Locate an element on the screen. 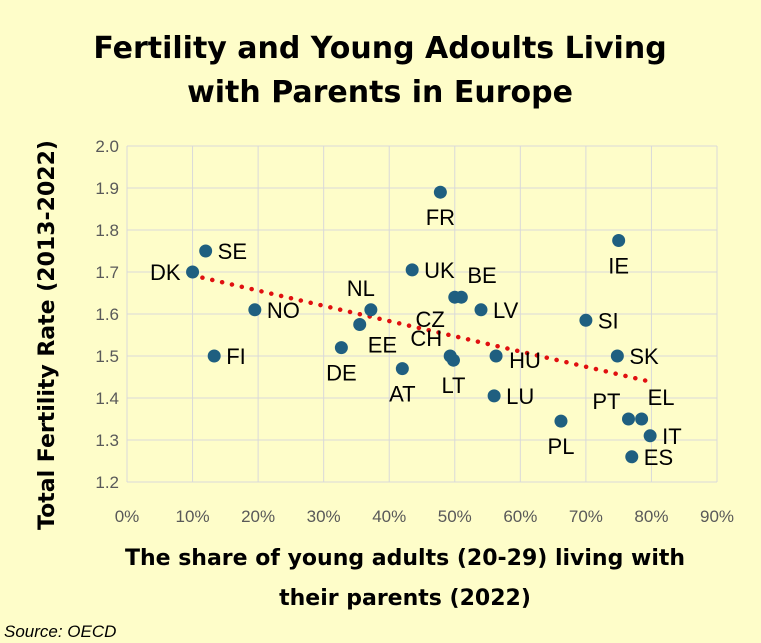  y-tick-label: 1.5 is located at coordinates (107, 356).